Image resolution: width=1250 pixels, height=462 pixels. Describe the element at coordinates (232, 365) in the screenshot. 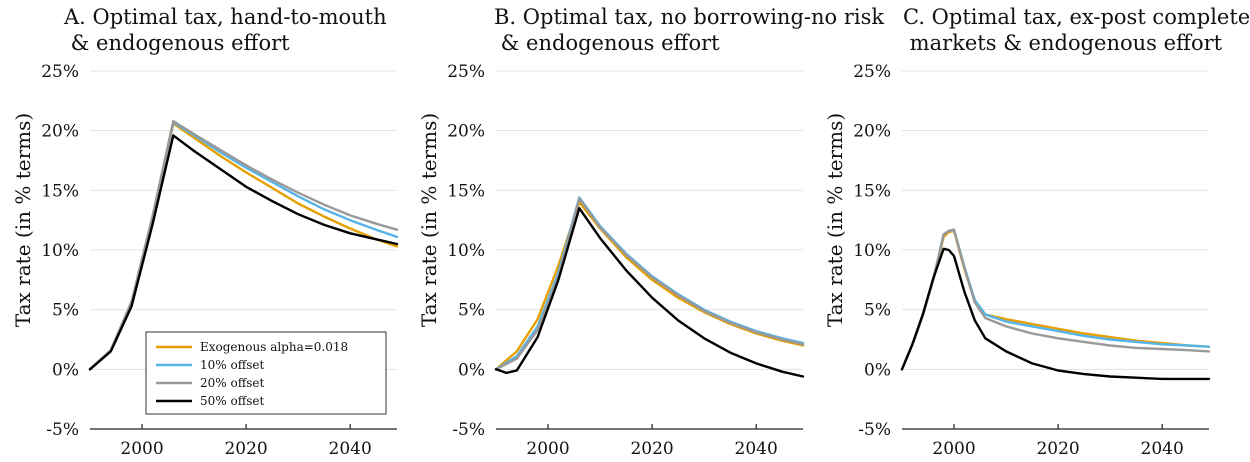

I see `legend-label: 10% offset` at that location.